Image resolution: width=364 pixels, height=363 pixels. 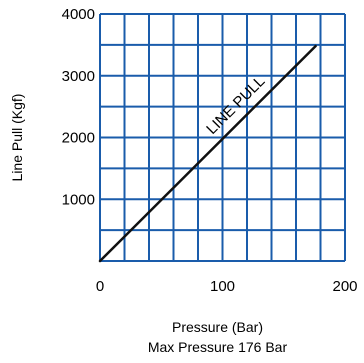 I want to click on x-tick-label: 200, so click(x=344, y=286).